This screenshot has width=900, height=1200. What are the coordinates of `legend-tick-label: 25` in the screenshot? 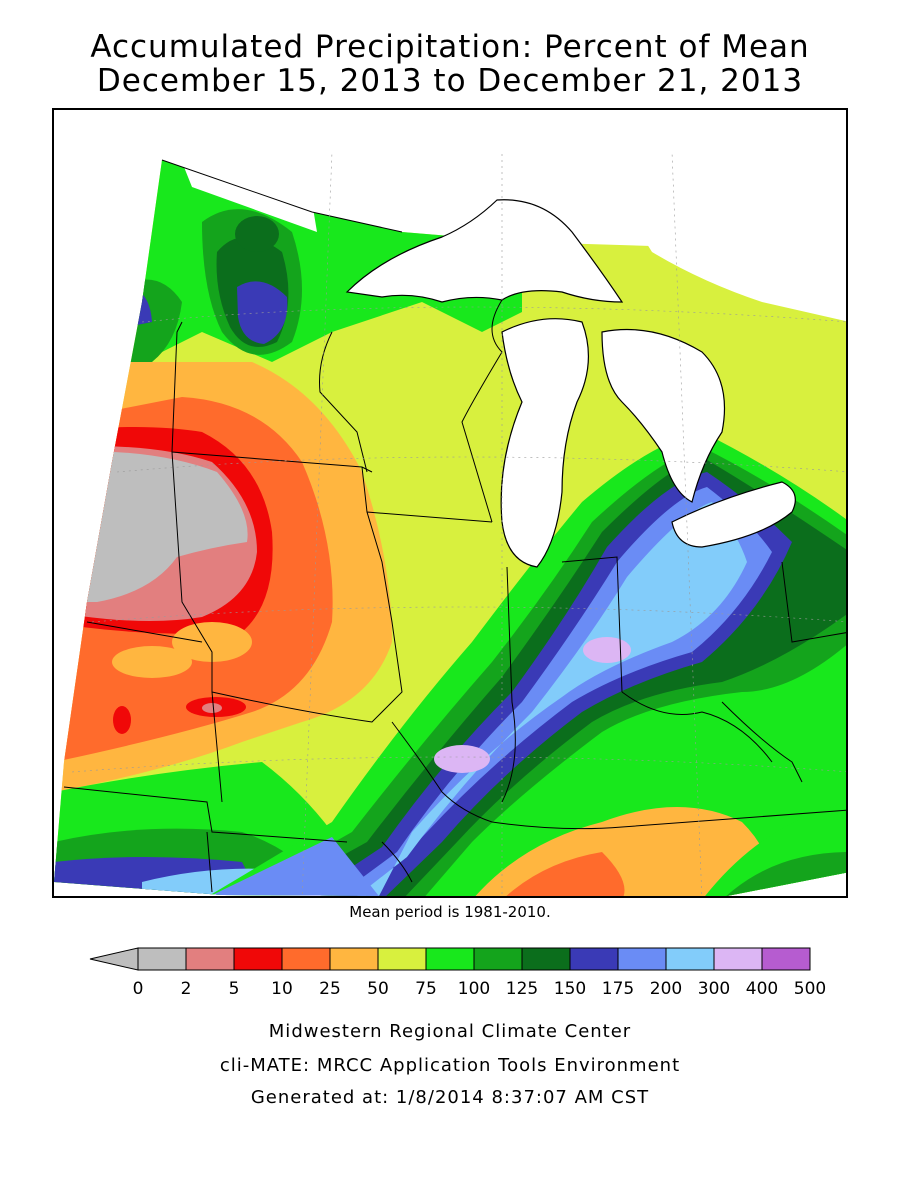 It's located at (330, 989).